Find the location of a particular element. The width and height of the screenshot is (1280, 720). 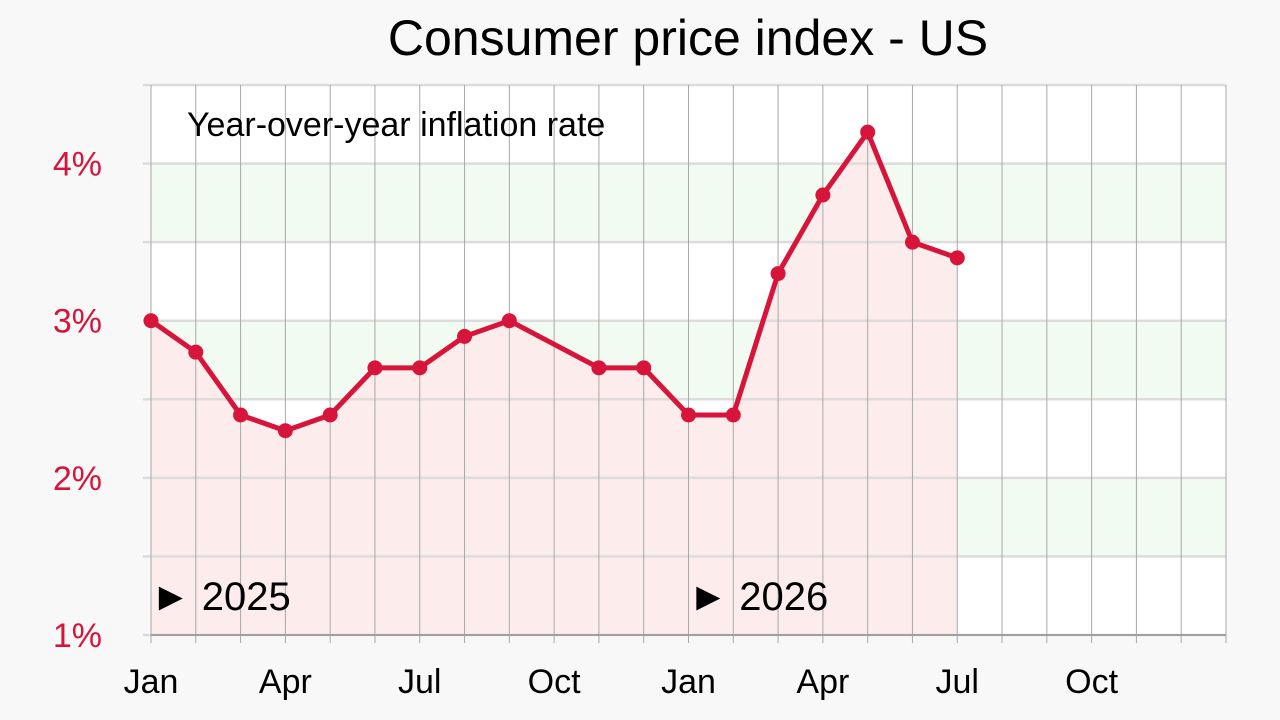

y-tick-label: 4% is located at coordinates (77, 165).